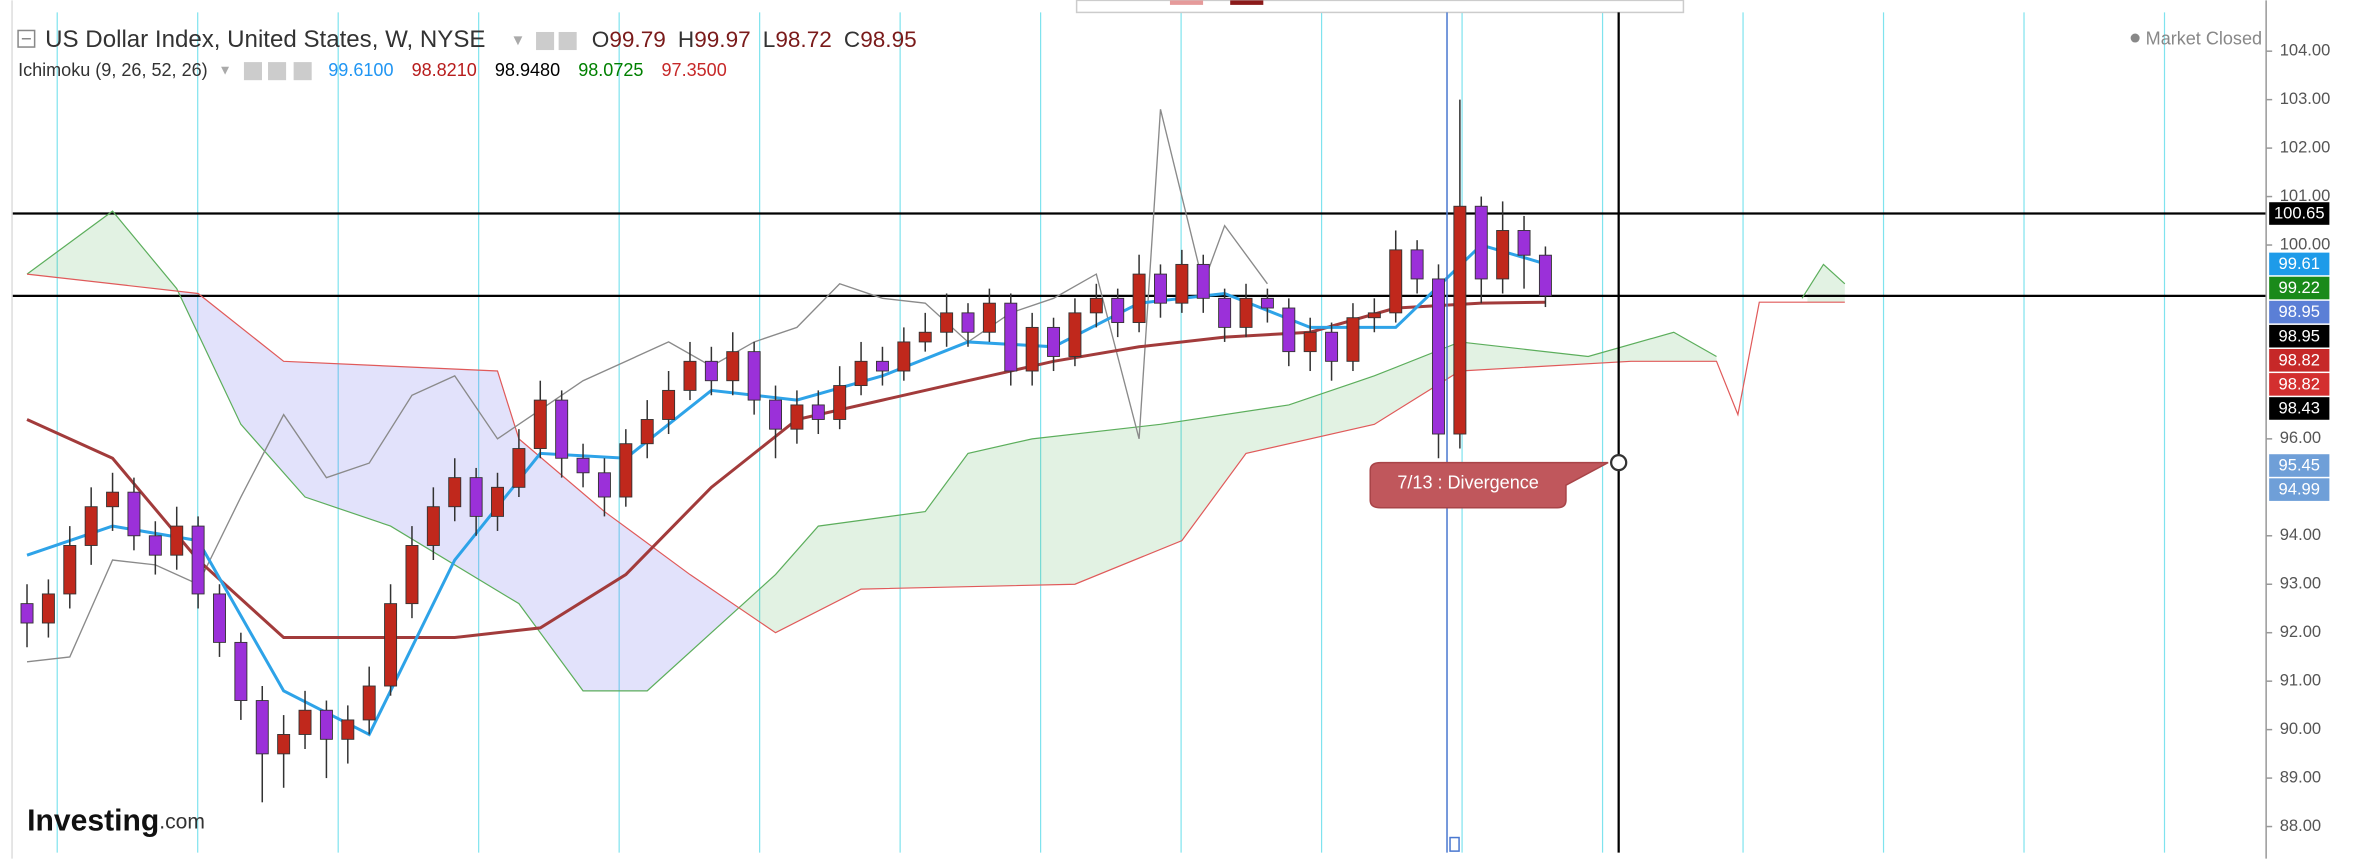  Describe the element at coordinates (2300, 631) in the screenshot. I see `y-tick-label: 92.00` at that location.